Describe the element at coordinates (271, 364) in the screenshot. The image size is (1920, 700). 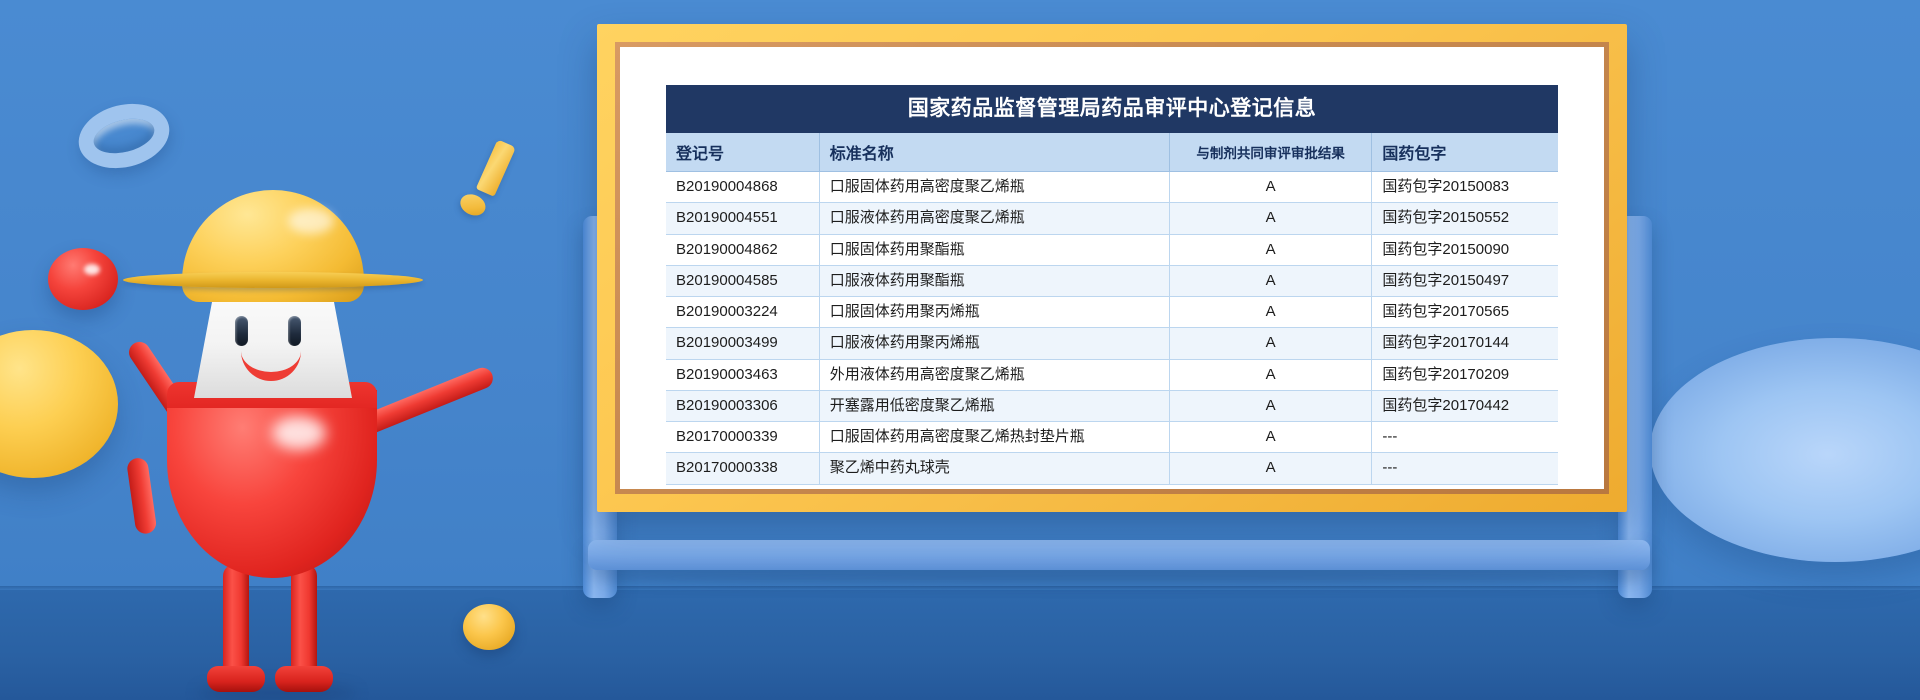
I see `mascot-mouth` at that location.